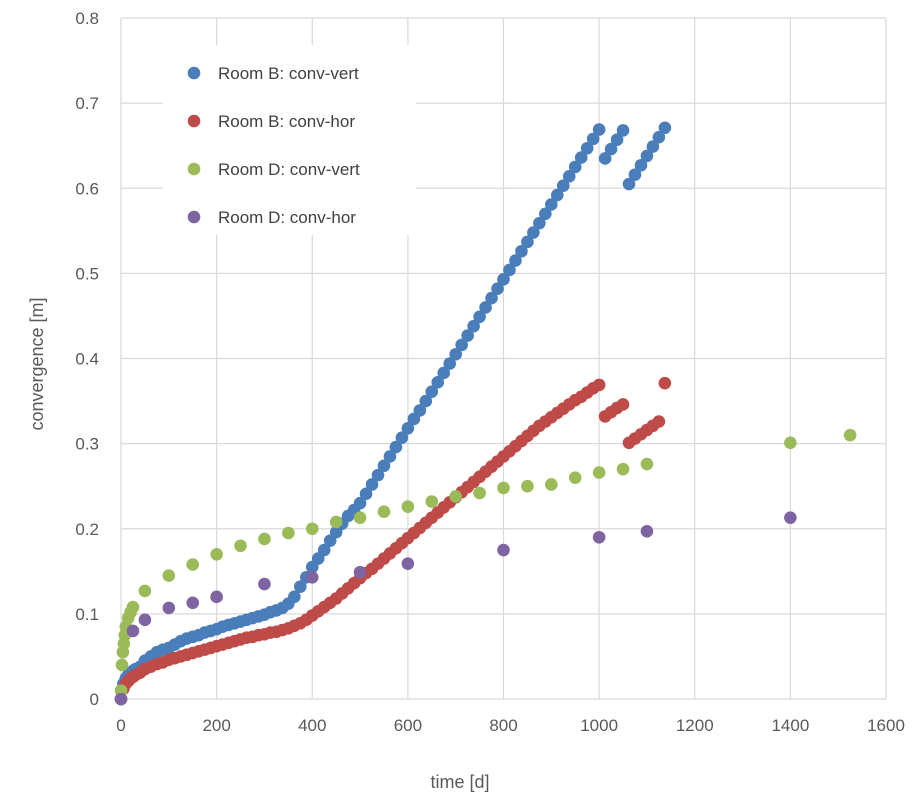  What do you see at coordinates (94, 699) in the screenshot?
I see `y-tick-label: 0` at bounding box center [94, 699].